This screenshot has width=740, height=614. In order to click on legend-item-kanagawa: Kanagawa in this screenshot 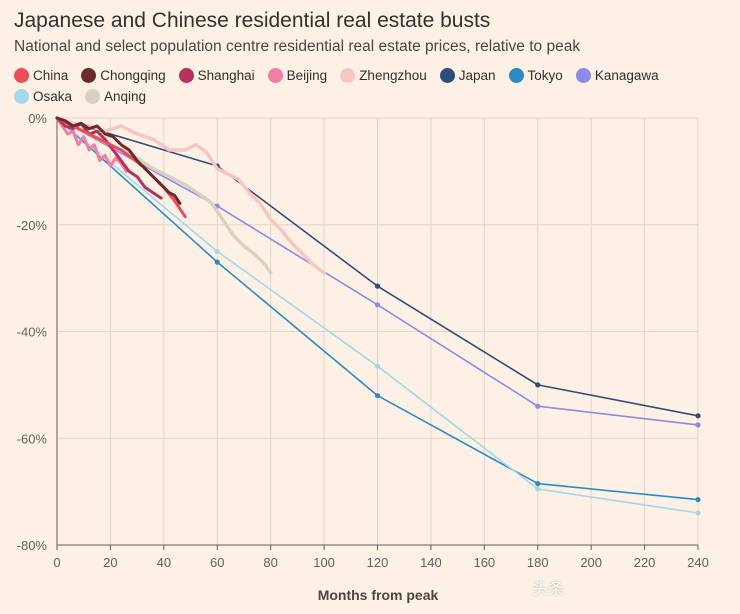, I will do `click(617, 75)`.